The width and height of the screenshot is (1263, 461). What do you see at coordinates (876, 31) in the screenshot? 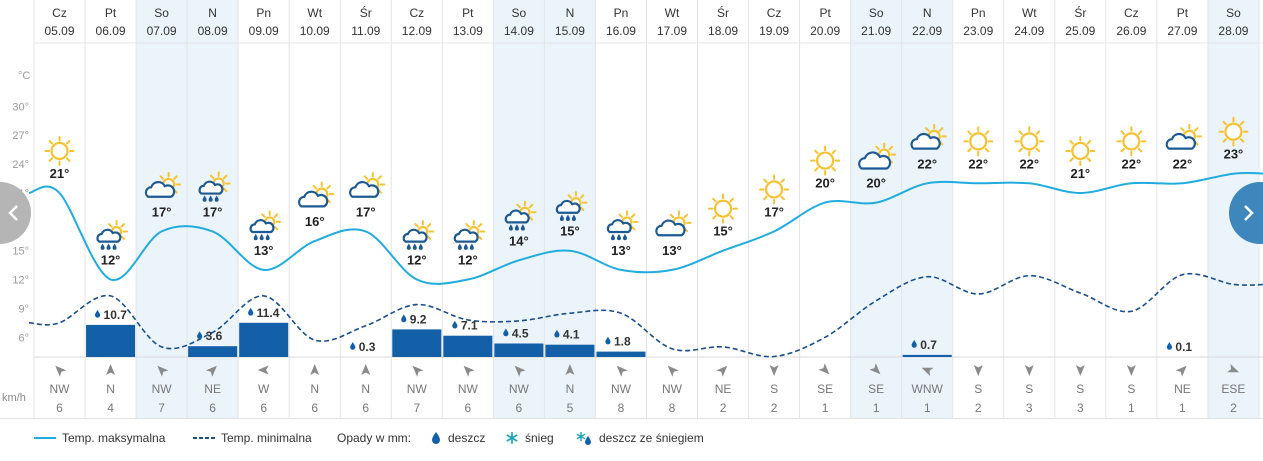
I see `day-date: 21.09` at bounding box center [876, 31].